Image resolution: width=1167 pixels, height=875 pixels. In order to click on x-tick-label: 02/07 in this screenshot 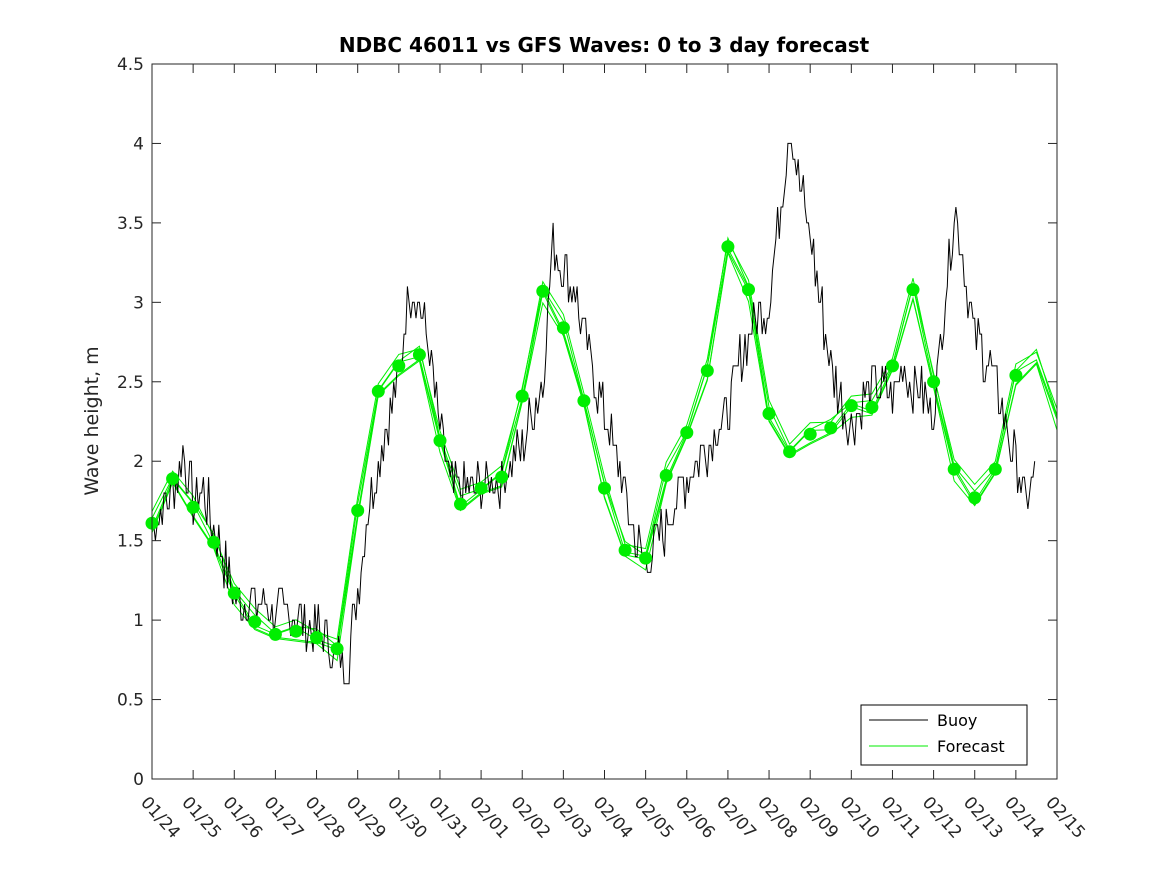, I will do `click(736, 818)`.